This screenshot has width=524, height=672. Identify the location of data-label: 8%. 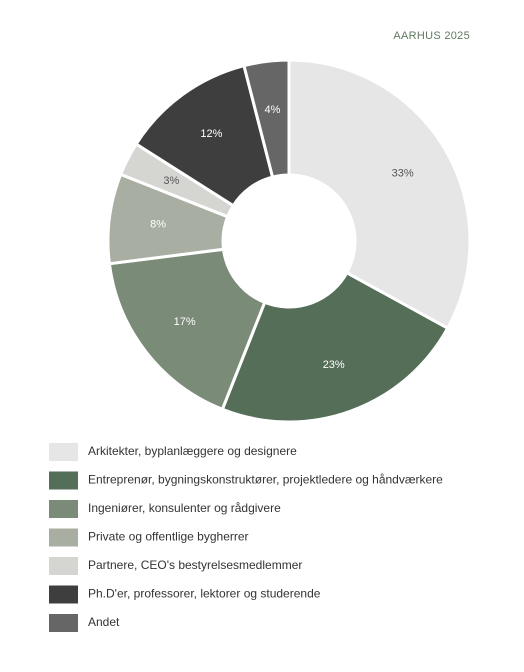
(158, 224).